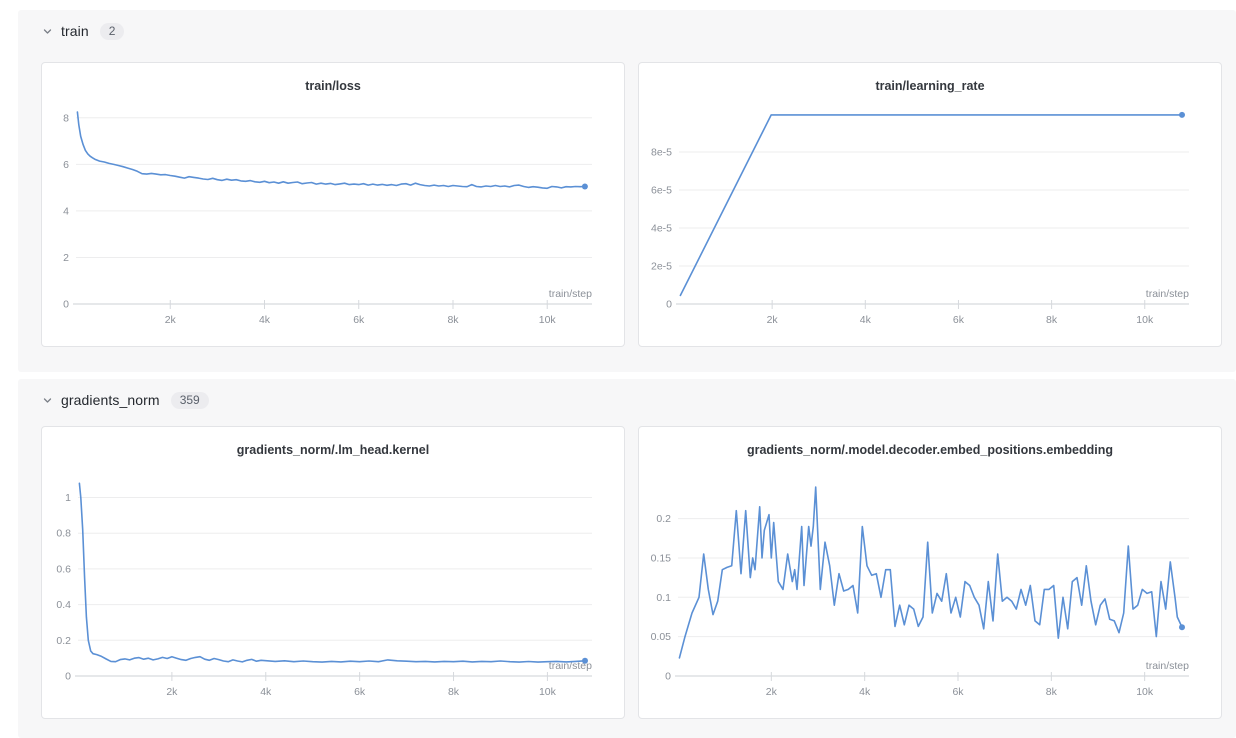  I want to click on svg-text: 4e-5, so click(661, 228).